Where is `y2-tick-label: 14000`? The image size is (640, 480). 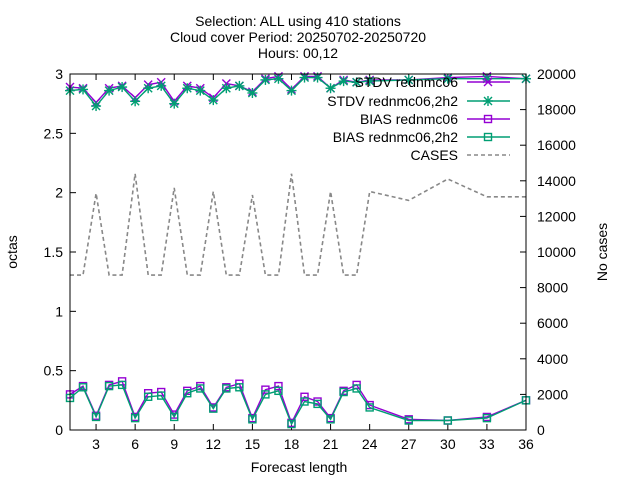
y2-tick-label: 14000 is located at coordinates (556, 181).